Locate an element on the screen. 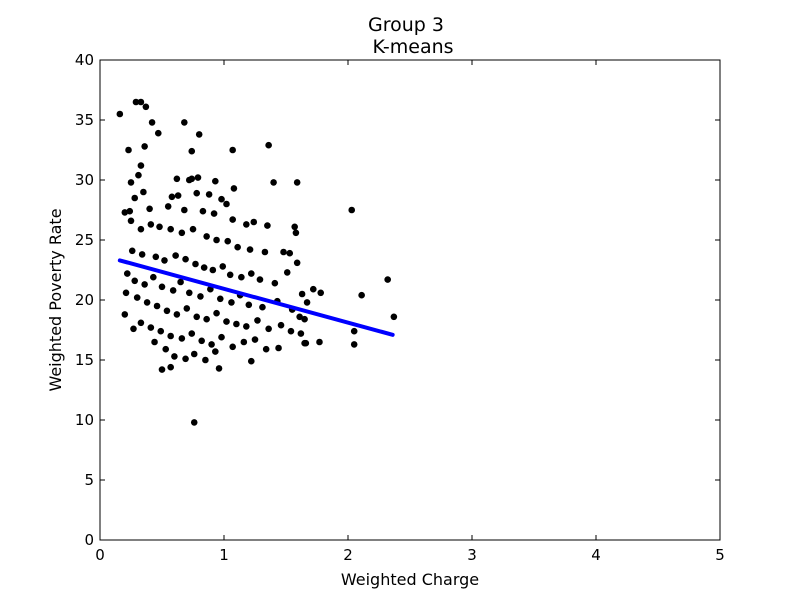  y-tick-label: 15 is located at coordinates (84, 360).